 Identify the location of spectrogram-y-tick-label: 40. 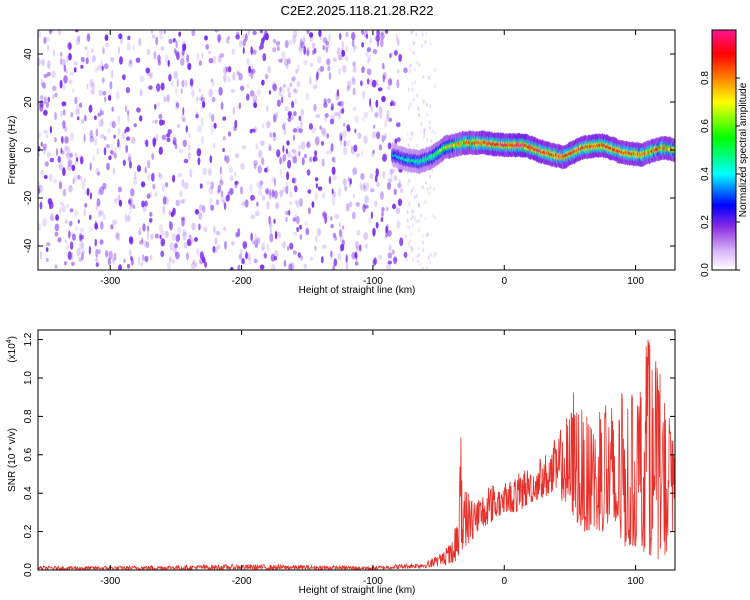
(28, 54).